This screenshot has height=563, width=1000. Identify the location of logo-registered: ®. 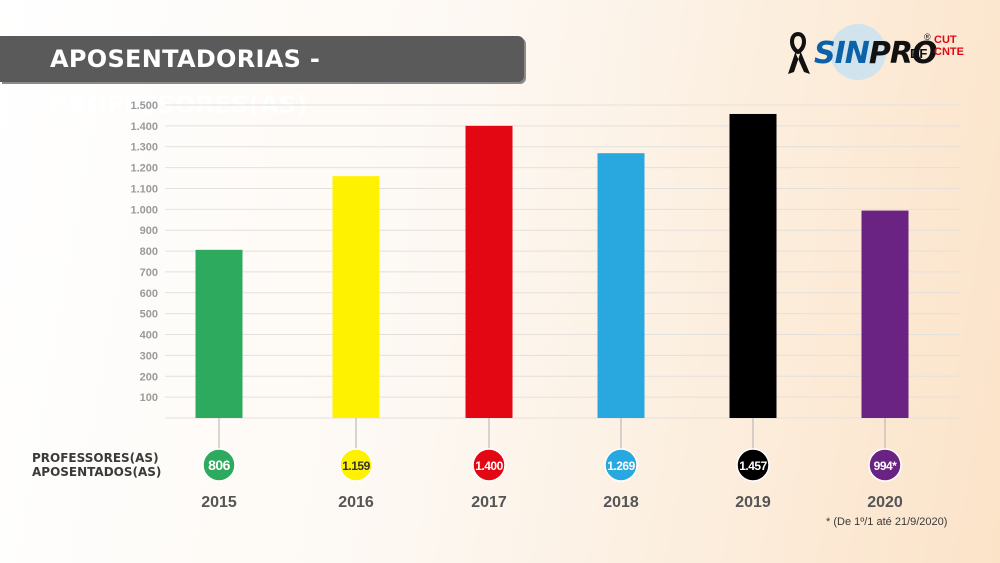
(927, 37).